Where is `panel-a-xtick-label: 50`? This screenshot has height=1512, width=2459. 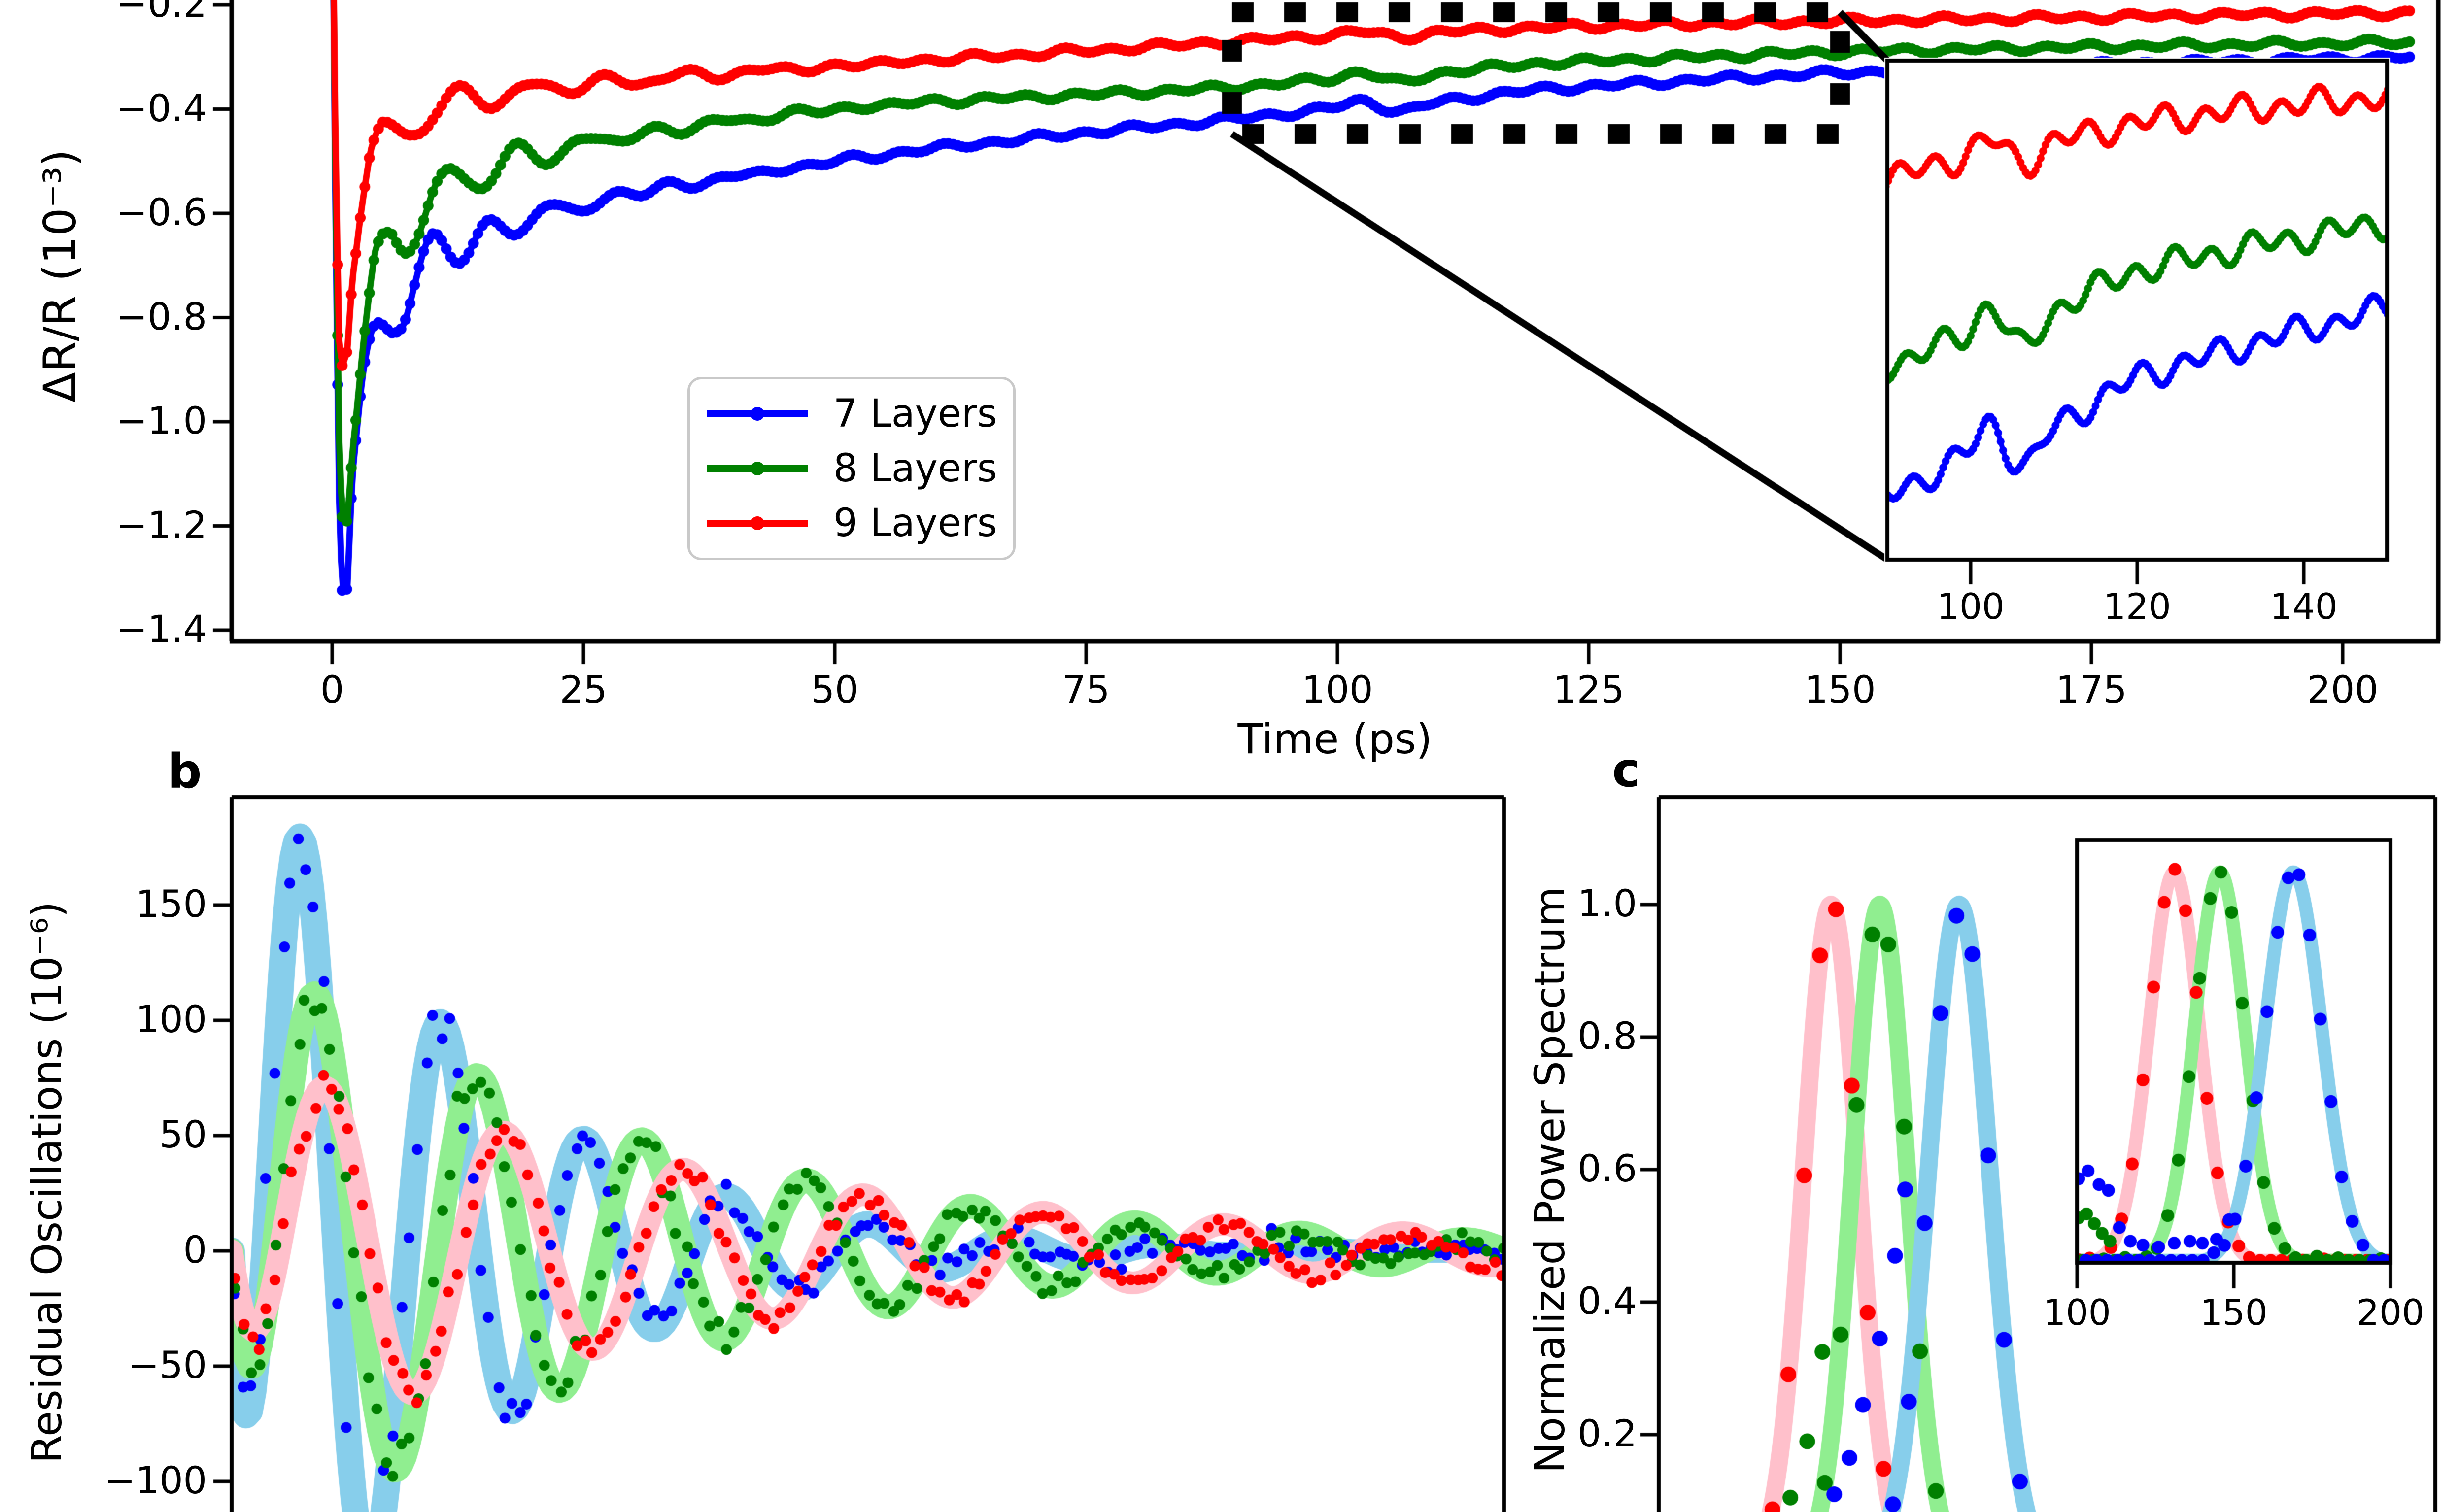 panel-a-xtick-label: 50 is located at coordinates (835, 689).